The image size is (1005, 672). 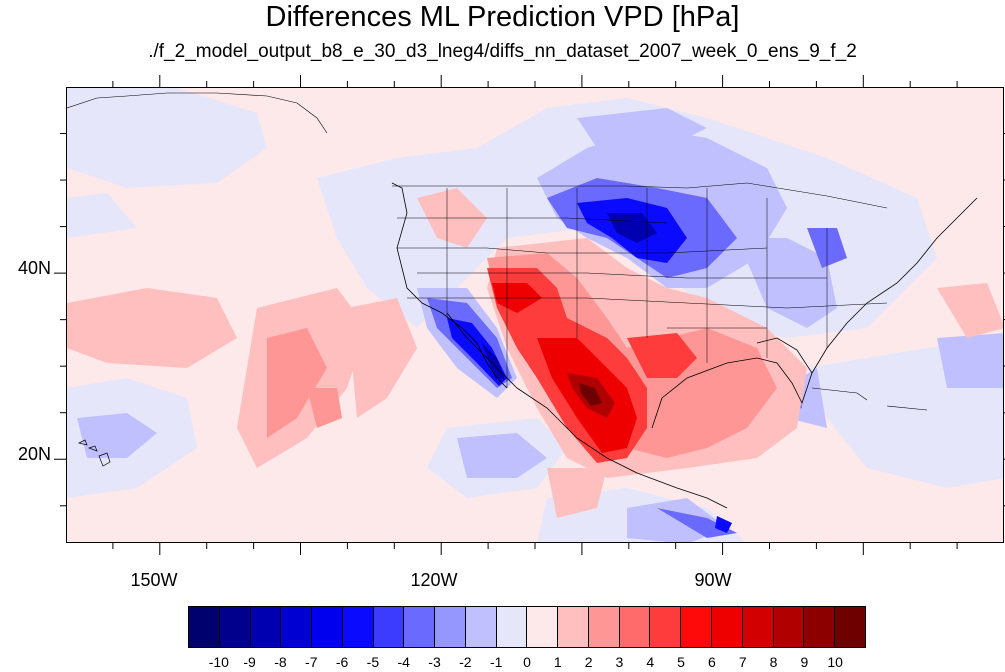 I want to click on field-positive-peak, so click(x=590, y=394).